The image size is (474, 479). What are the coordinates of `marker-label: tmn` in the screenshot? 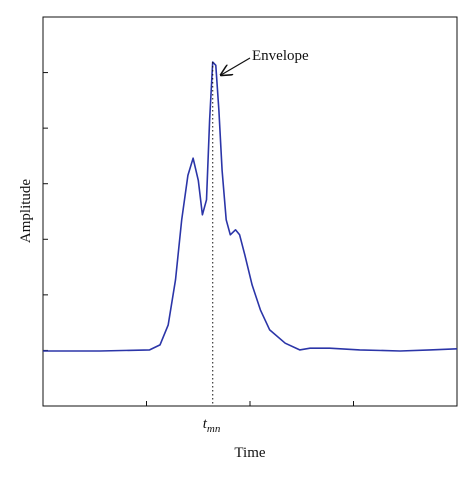 It's located at (212, 425).